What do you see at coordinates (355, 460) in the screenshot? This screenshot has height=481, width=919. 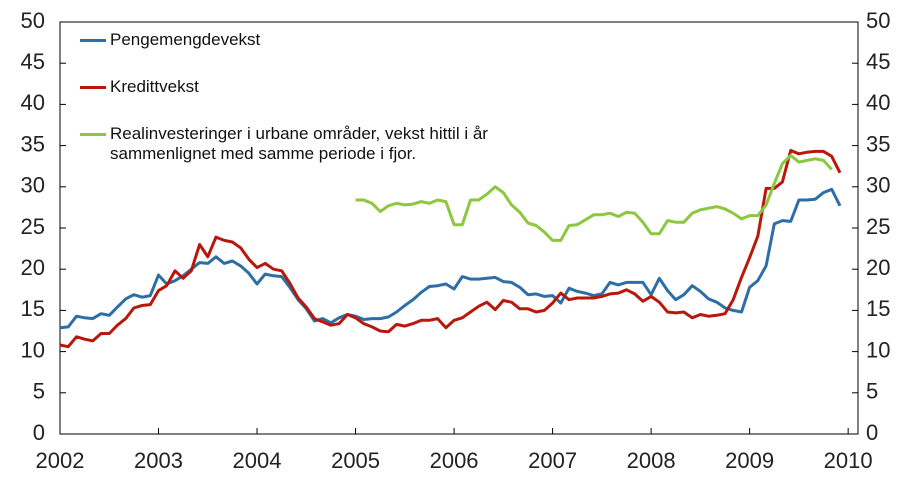 I see `x-tick-label: 2005` at bounding box center [355, 460].